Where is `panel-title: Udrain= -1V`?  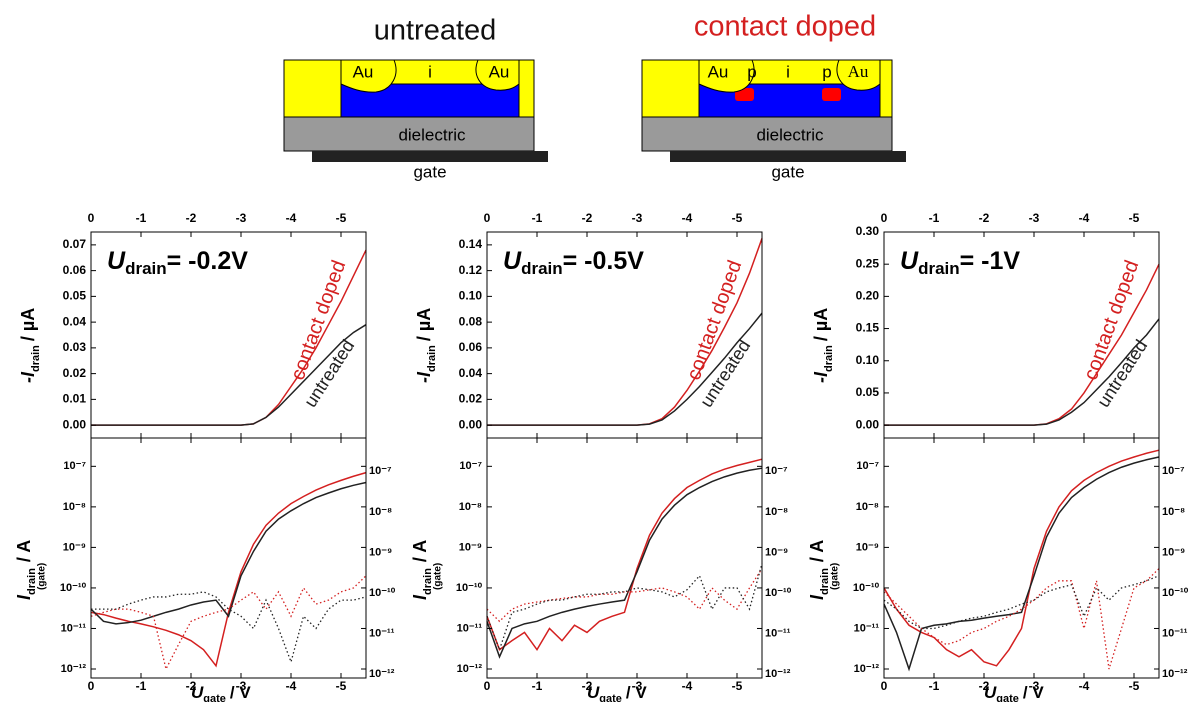
panel-title: Udrain= -1V is located at coordinates (960, 263).